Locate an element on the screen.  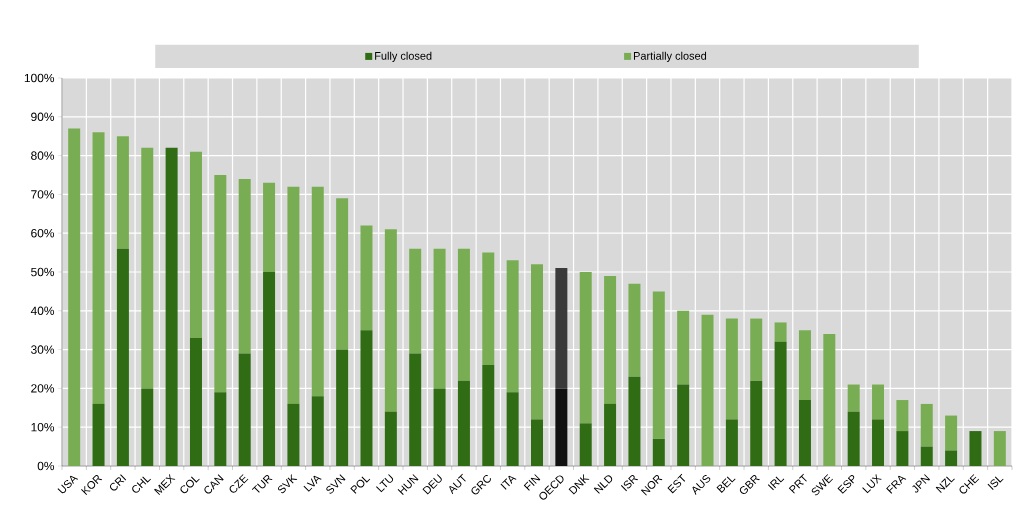
y-tick-label: 100% is located at coordinates (39, 78).